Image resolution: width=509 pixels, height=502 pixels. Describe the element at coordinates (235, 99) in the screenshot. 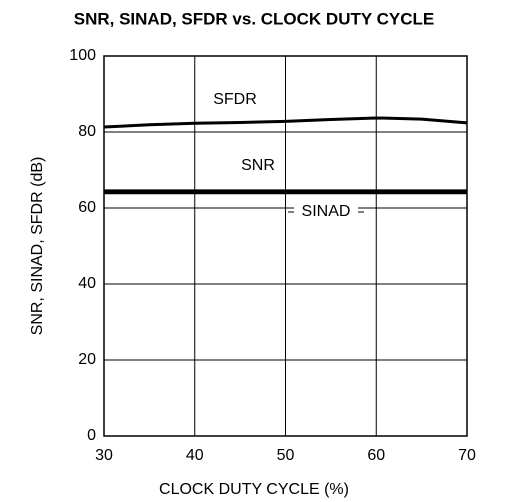

I see `series-label: SFDR` at that location.